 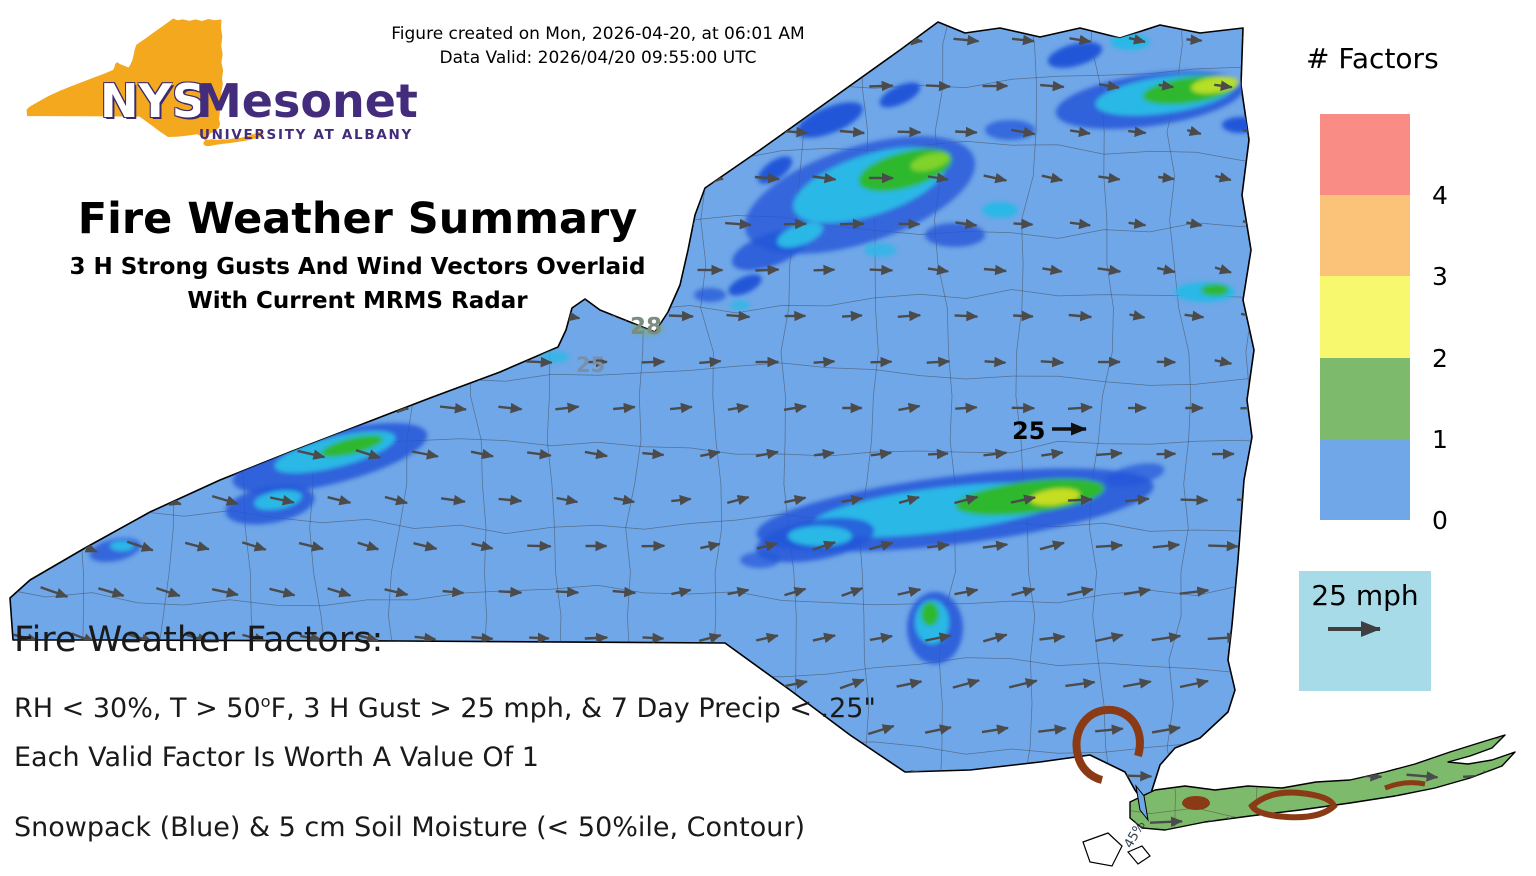 What do you see at coordinates (357, 219) in the screenshot?
I see `page-title: Fire Weather Summary` at bounding box center [357, 219].